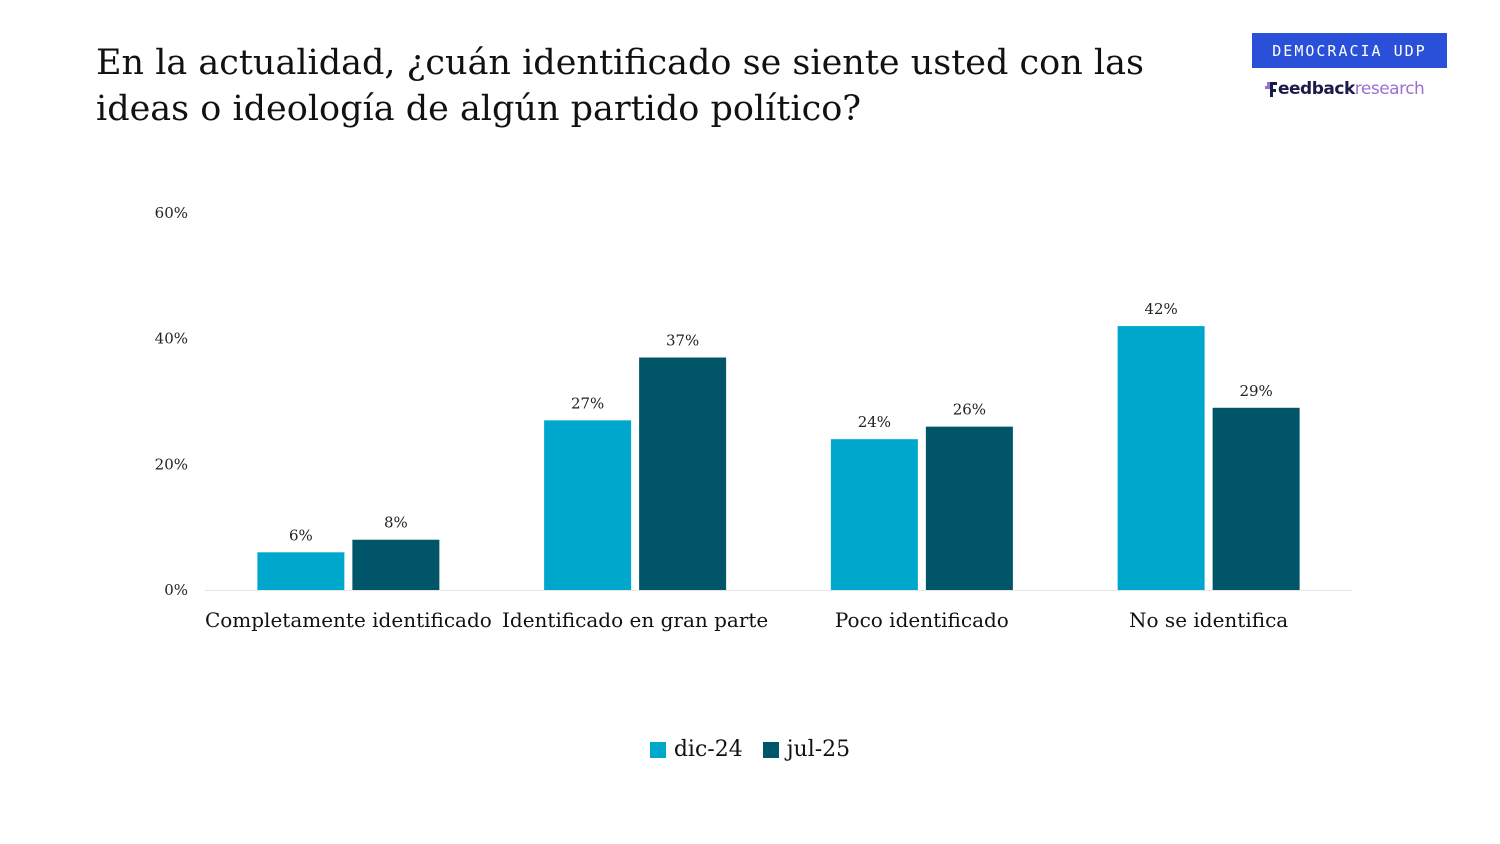 This screenshot has width=1500, height=844. I want to click on legend-label: dic-24, so click(708, 749).